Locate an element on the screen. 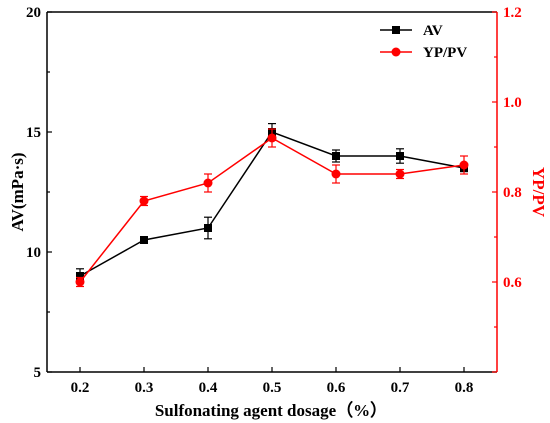  x-tick-label: 0.7 is located at coordinates (400, 388).